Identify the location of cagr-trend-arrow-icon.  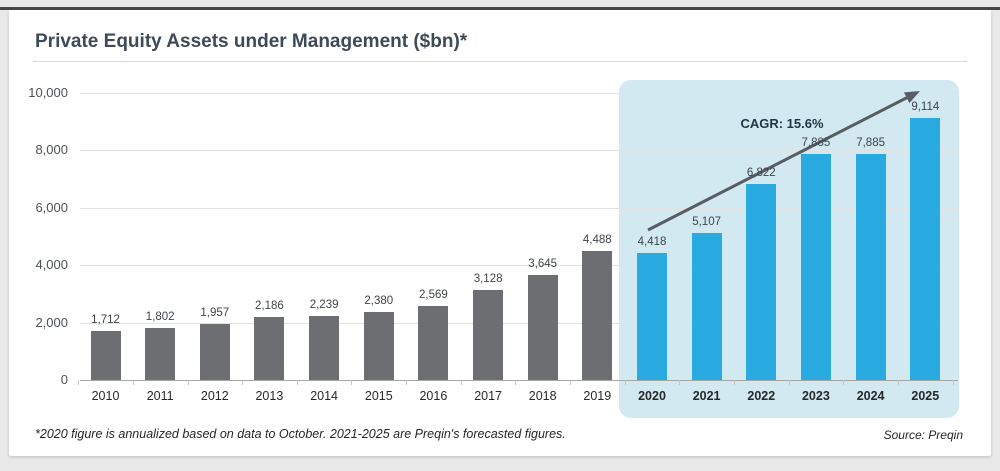
(784, 161).